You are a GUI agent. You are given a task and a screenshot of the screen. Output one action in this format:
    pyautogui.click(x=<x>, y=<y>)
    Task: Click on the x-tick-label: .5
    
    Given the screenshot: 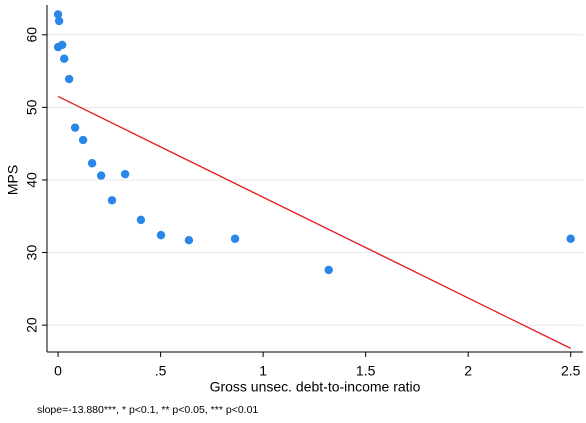 What is the action you would take?
    pyautogui.click(x=161, y=371)
    